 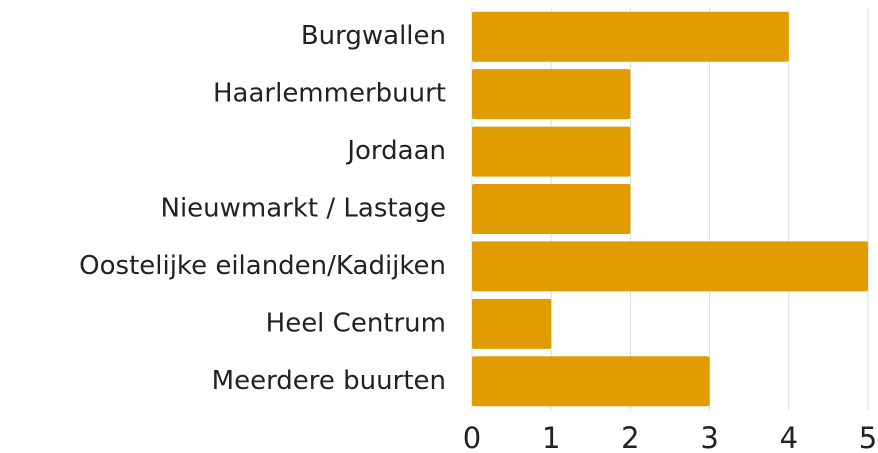 What do you see at coordinates (304, 209) in the screenshot?
I see `y-tick-label: Nieuwmarkt / Lastage` at bounding box center [304, 209].